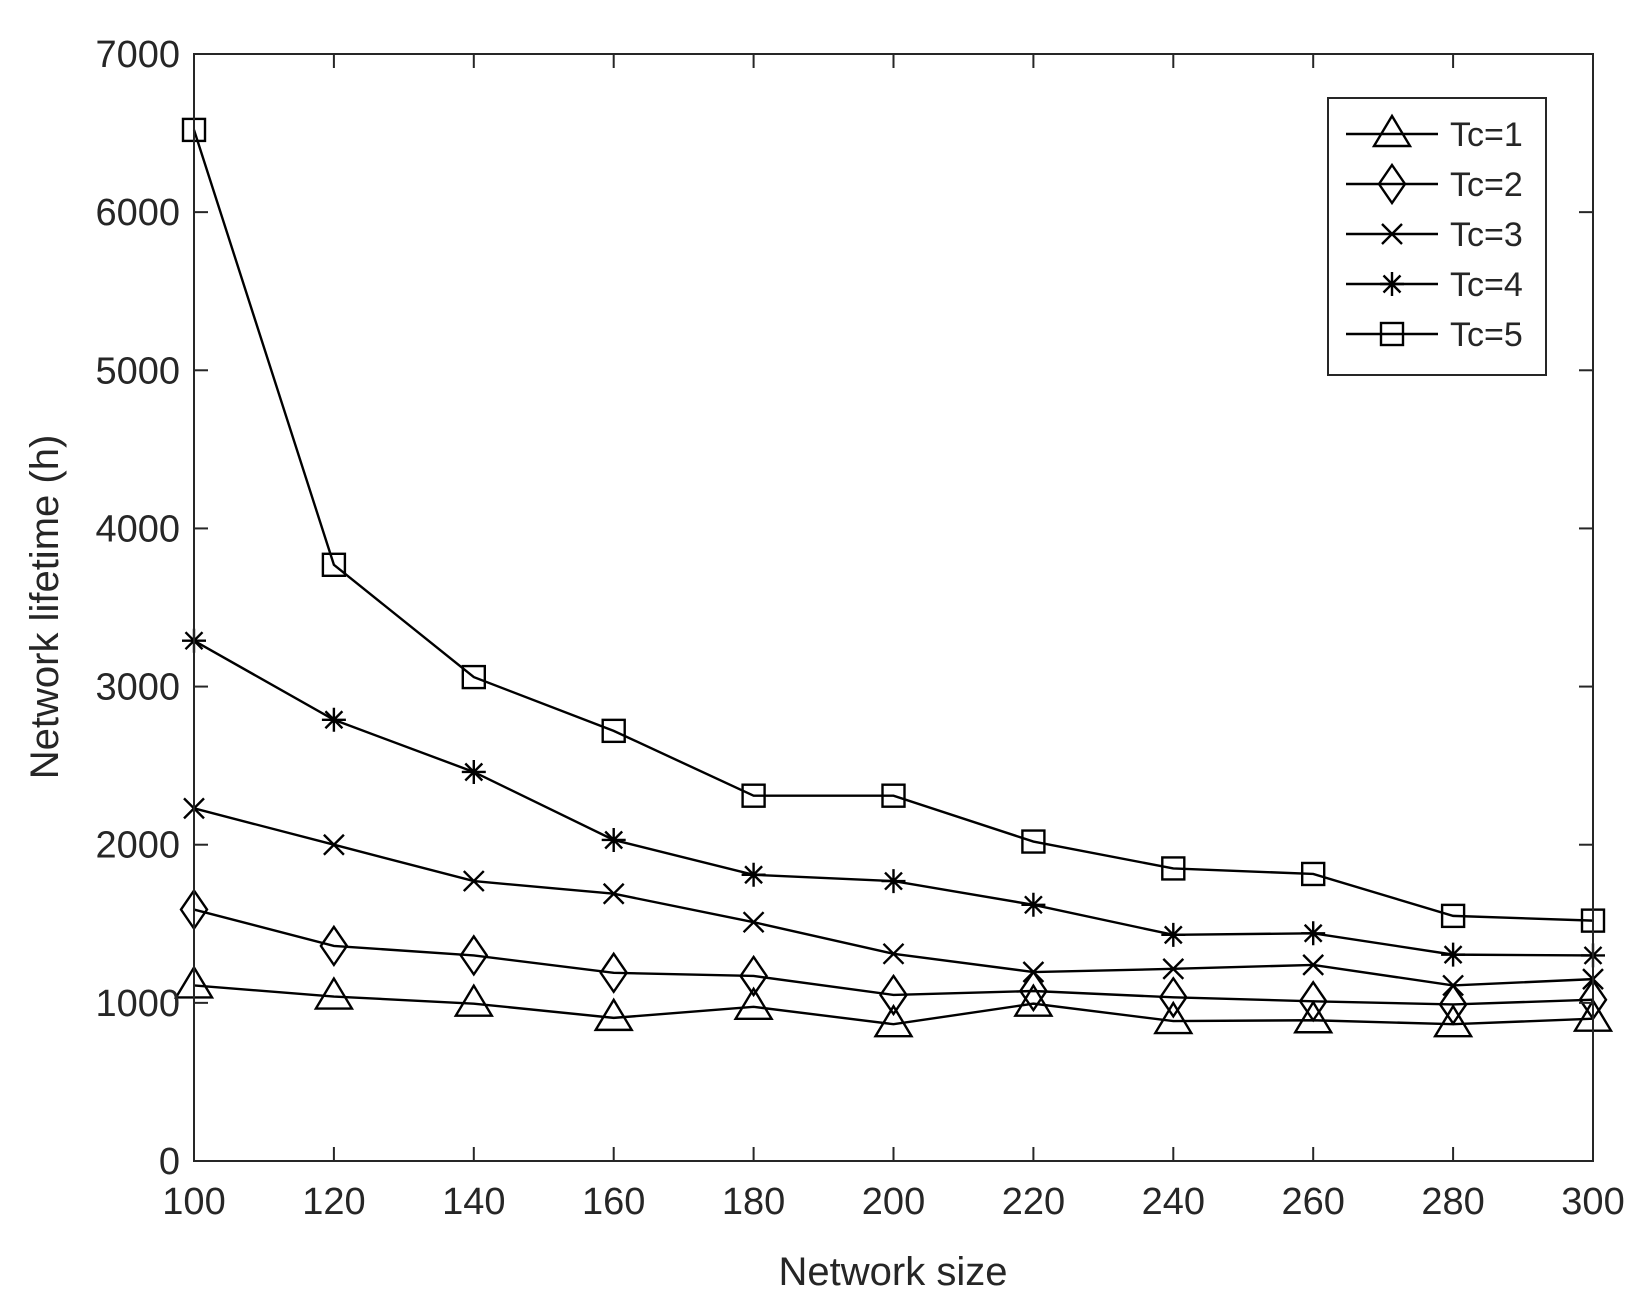  I want to click on legend-entry: Tc=5, so click(1434, 335).